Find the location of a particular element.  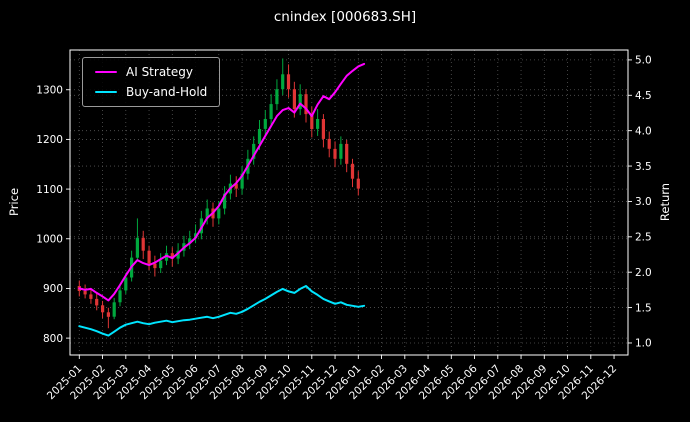

left-axis-tick-label: 1100 is located at coordinates (49, 190).